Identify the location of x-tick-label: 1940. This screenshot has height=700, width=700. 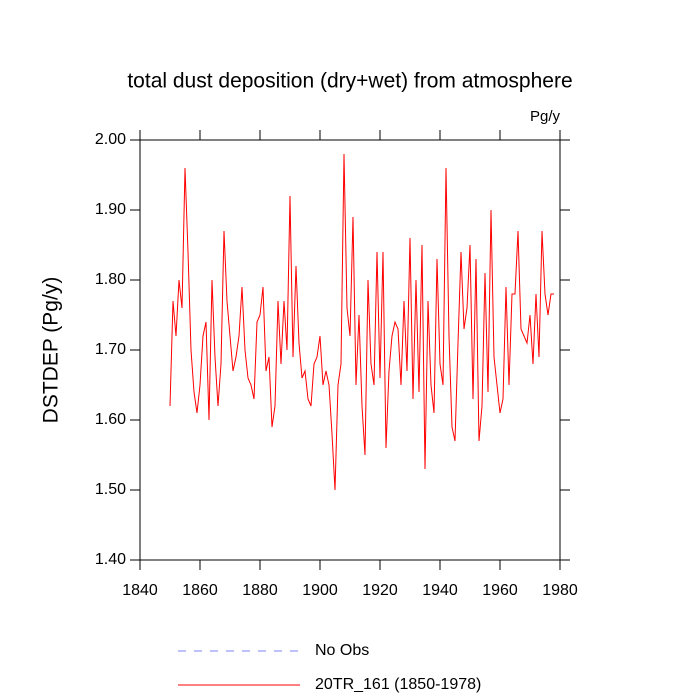
(440, 590).